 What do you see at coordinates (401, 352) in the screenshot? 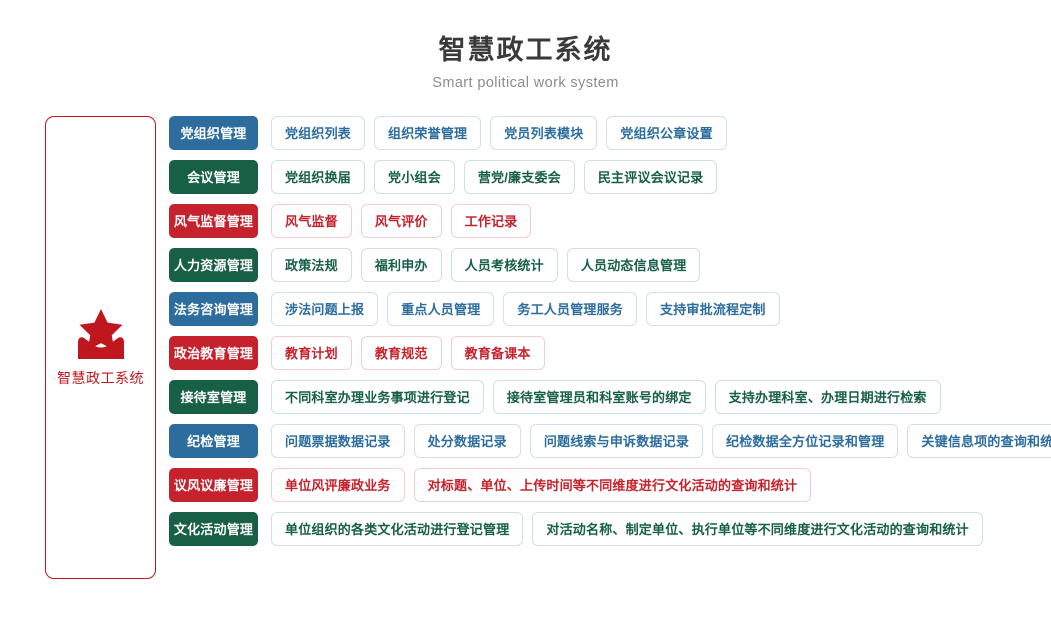
I see `module-tile: 教育规范` at bounding box center [401, 352].